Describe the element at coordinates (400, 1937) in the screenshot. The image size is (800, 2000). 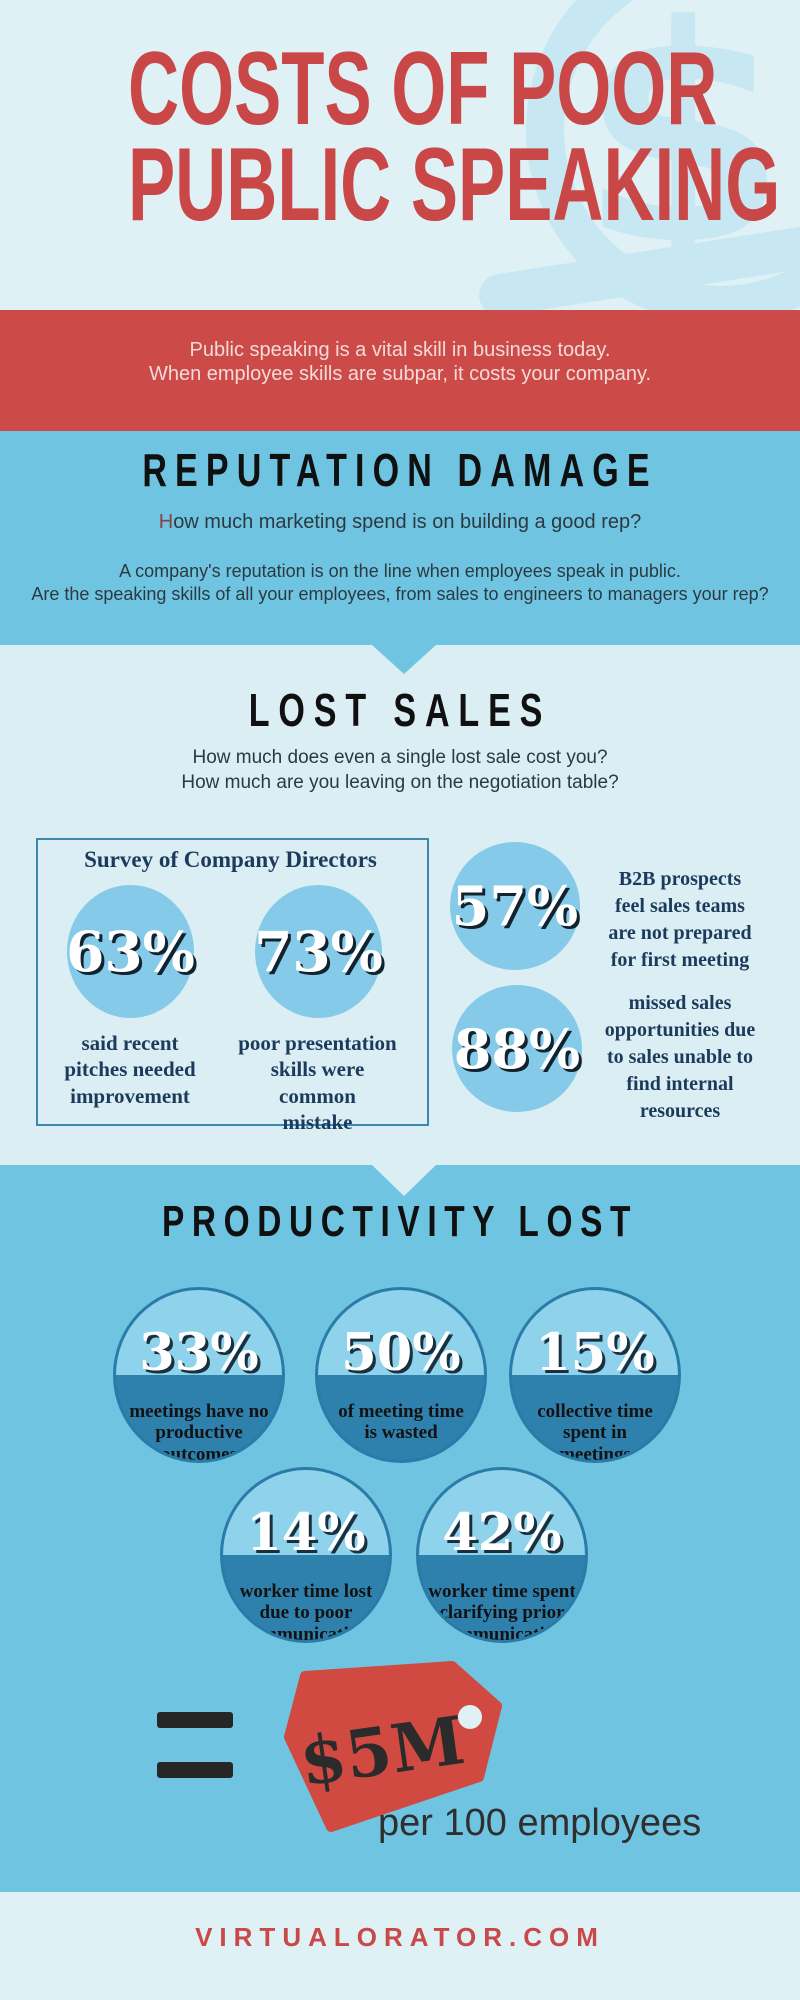
I see `website-link: VIRTUALORATOR.COM` at that location.